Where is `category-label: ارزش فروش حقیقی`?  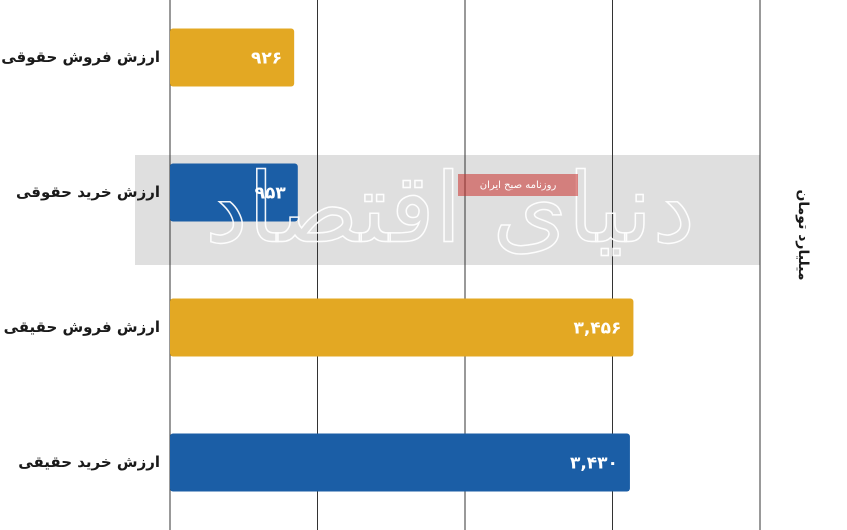
category-label: ارزش فروش حقیقی is located at coordinates (82, 327).